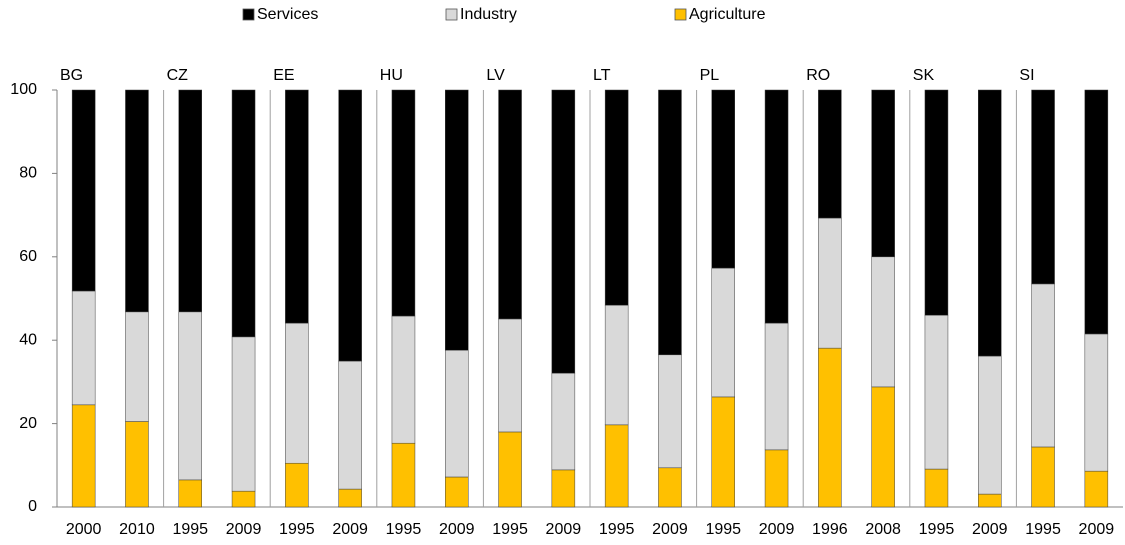  I want to click on legend-label: Industry, so click(488, 14).